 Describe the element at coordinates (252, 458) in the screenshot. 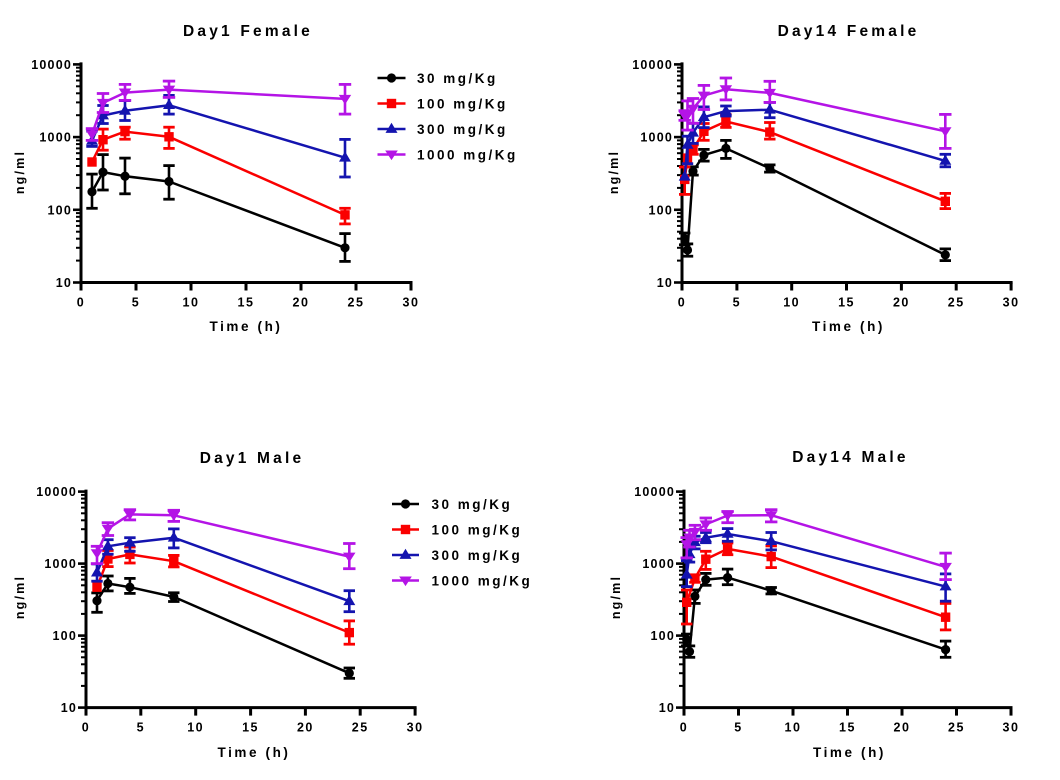

I see `svg-text: Day1 Male` at that location.